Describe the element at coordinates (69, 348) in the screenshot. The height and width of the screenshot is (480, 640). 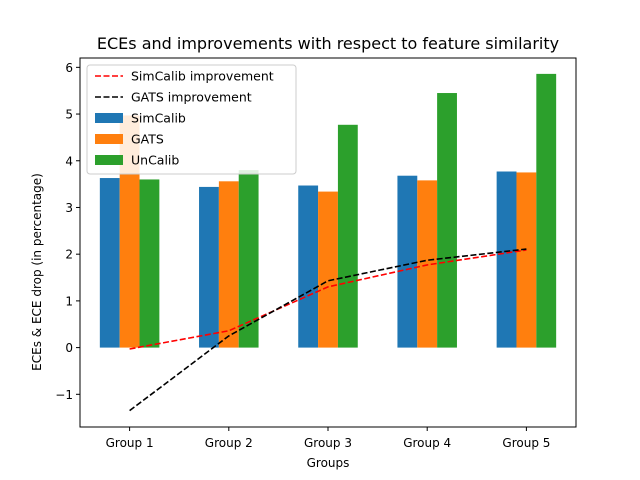
I see `y-tick-label: 0` at that location.